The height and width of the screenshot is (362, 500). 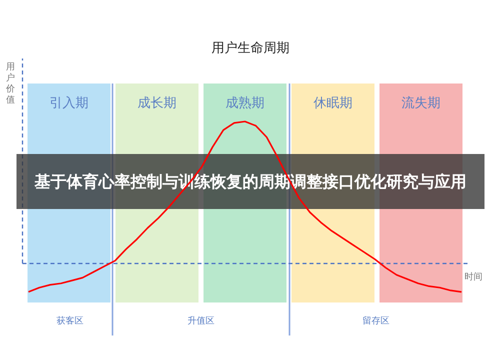 I want to click on text: 获客区, so click(x=70, y=321).